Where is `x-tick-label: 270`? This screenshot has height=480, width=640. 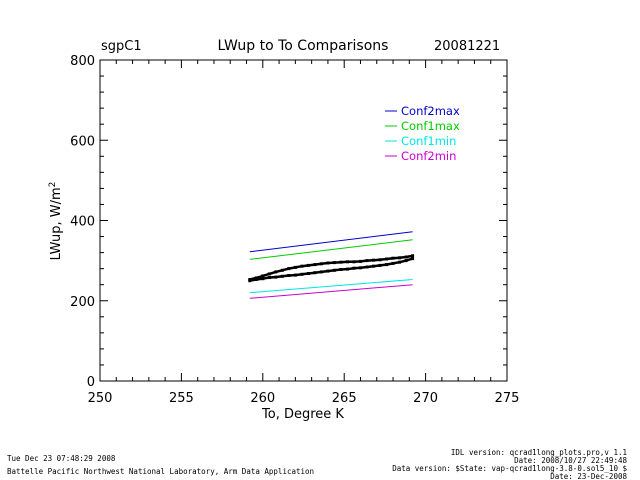 x-tick-label: 270 is located at coordinates (425, 398).